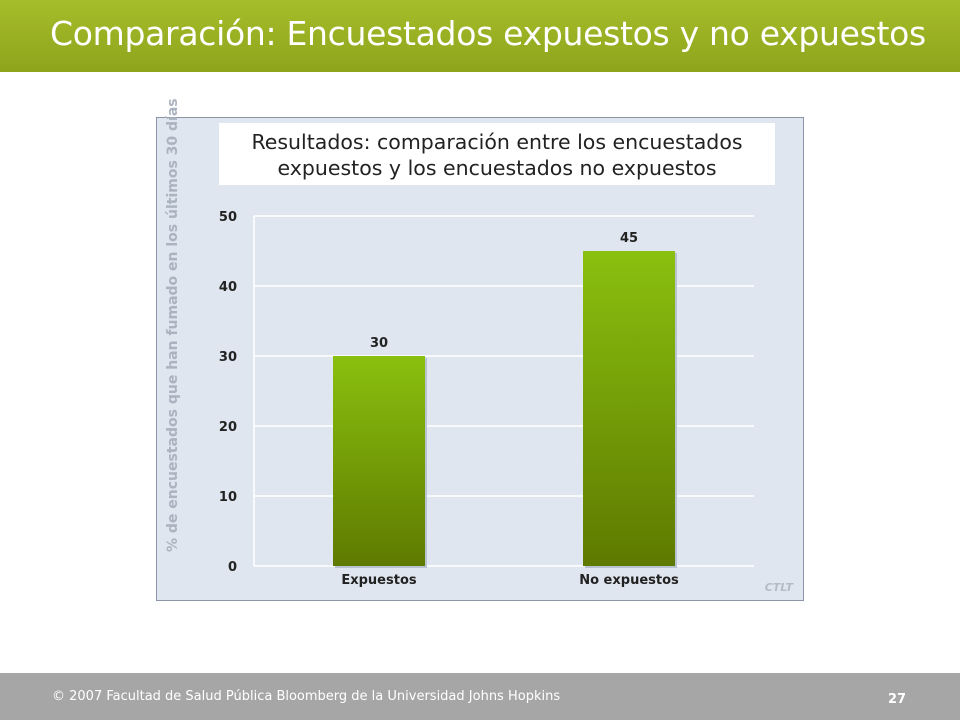  Describe the element at coordinates (232, 567) in the screenshot. I see `y-tick-label: 0` at that location.